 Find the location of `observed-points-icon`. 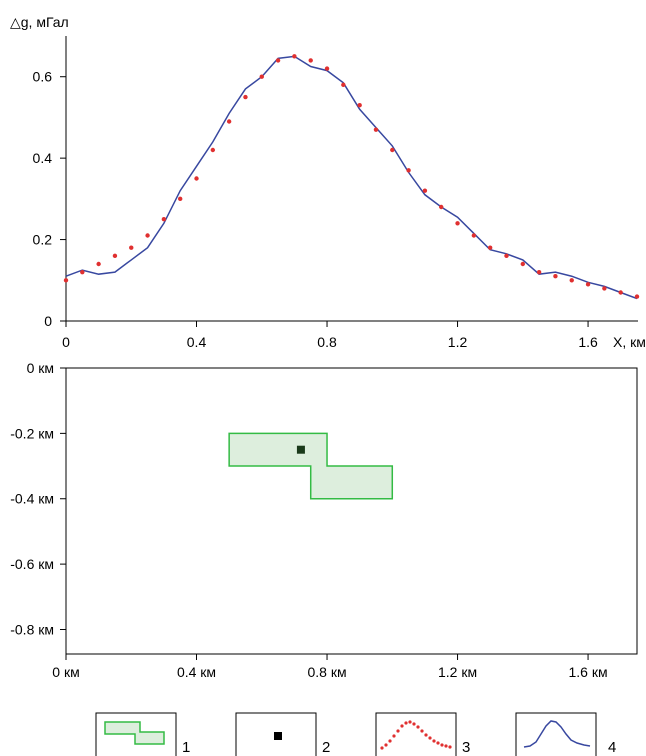

observed-points-icon is located at coordinates (416, 735).